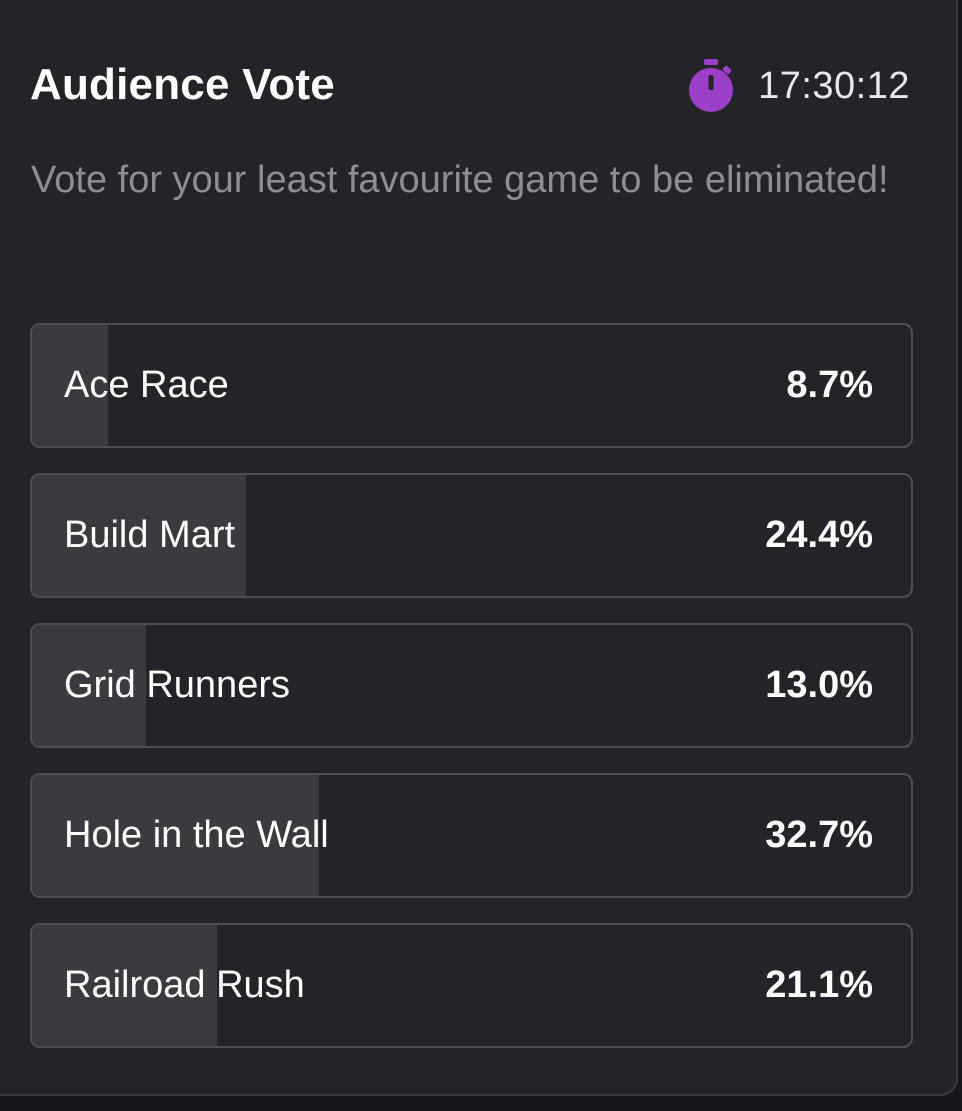 The image size is (962, 1111). What do you see at coordinates (819, 985) in the screenshot?
I see `vote-percentage: 21.1%` at bounding box center [819, 985].